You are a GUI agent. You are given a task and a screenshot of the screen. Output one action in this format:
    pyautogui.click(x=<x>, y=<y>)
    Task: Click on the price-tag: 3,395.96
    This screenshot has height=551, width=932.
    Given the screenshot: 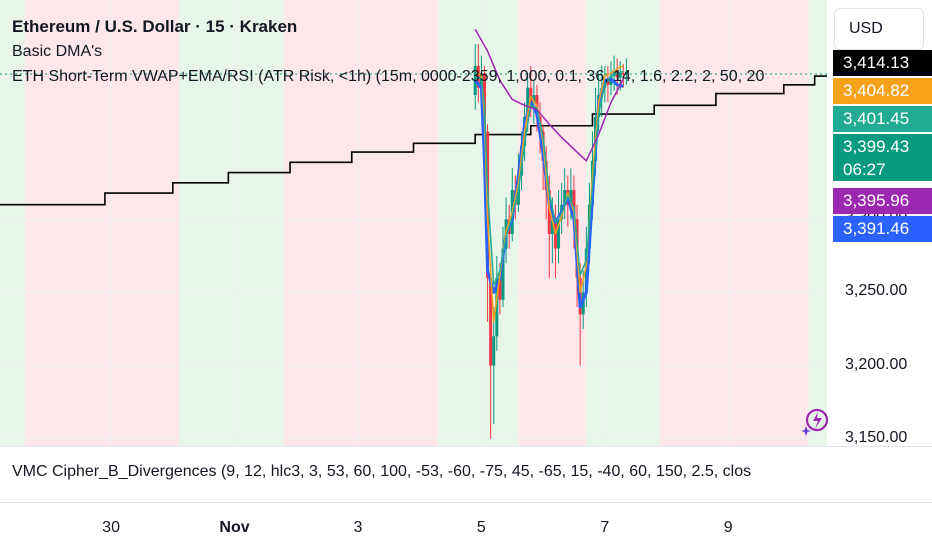 What is the action you would take?
    pyautogui.click(x=882, y=201)
    